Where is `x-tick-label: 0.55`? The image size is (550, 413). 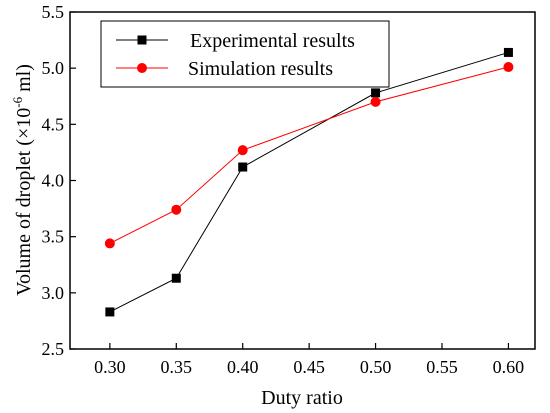
x-tick-label: 0.55 is located at coordinates (442, 367).